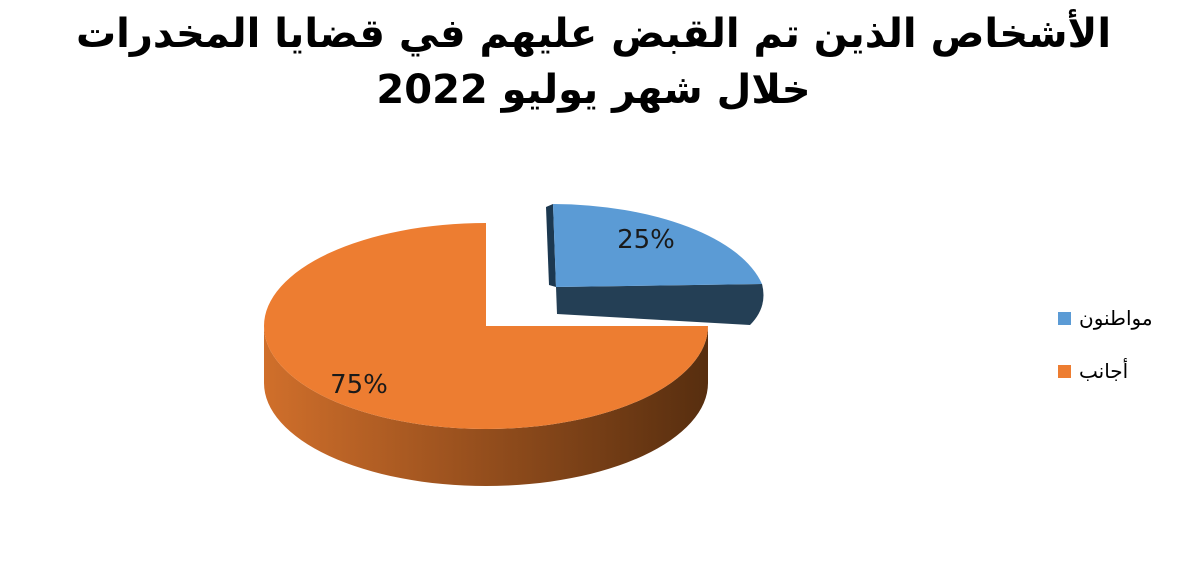 This screenshot has height=564, width=1187. What do you see at coordinates (1116, 318) in the screenshot?
I see `legend-label-citizens: مواطنون` at bounding box center [1116, 318].